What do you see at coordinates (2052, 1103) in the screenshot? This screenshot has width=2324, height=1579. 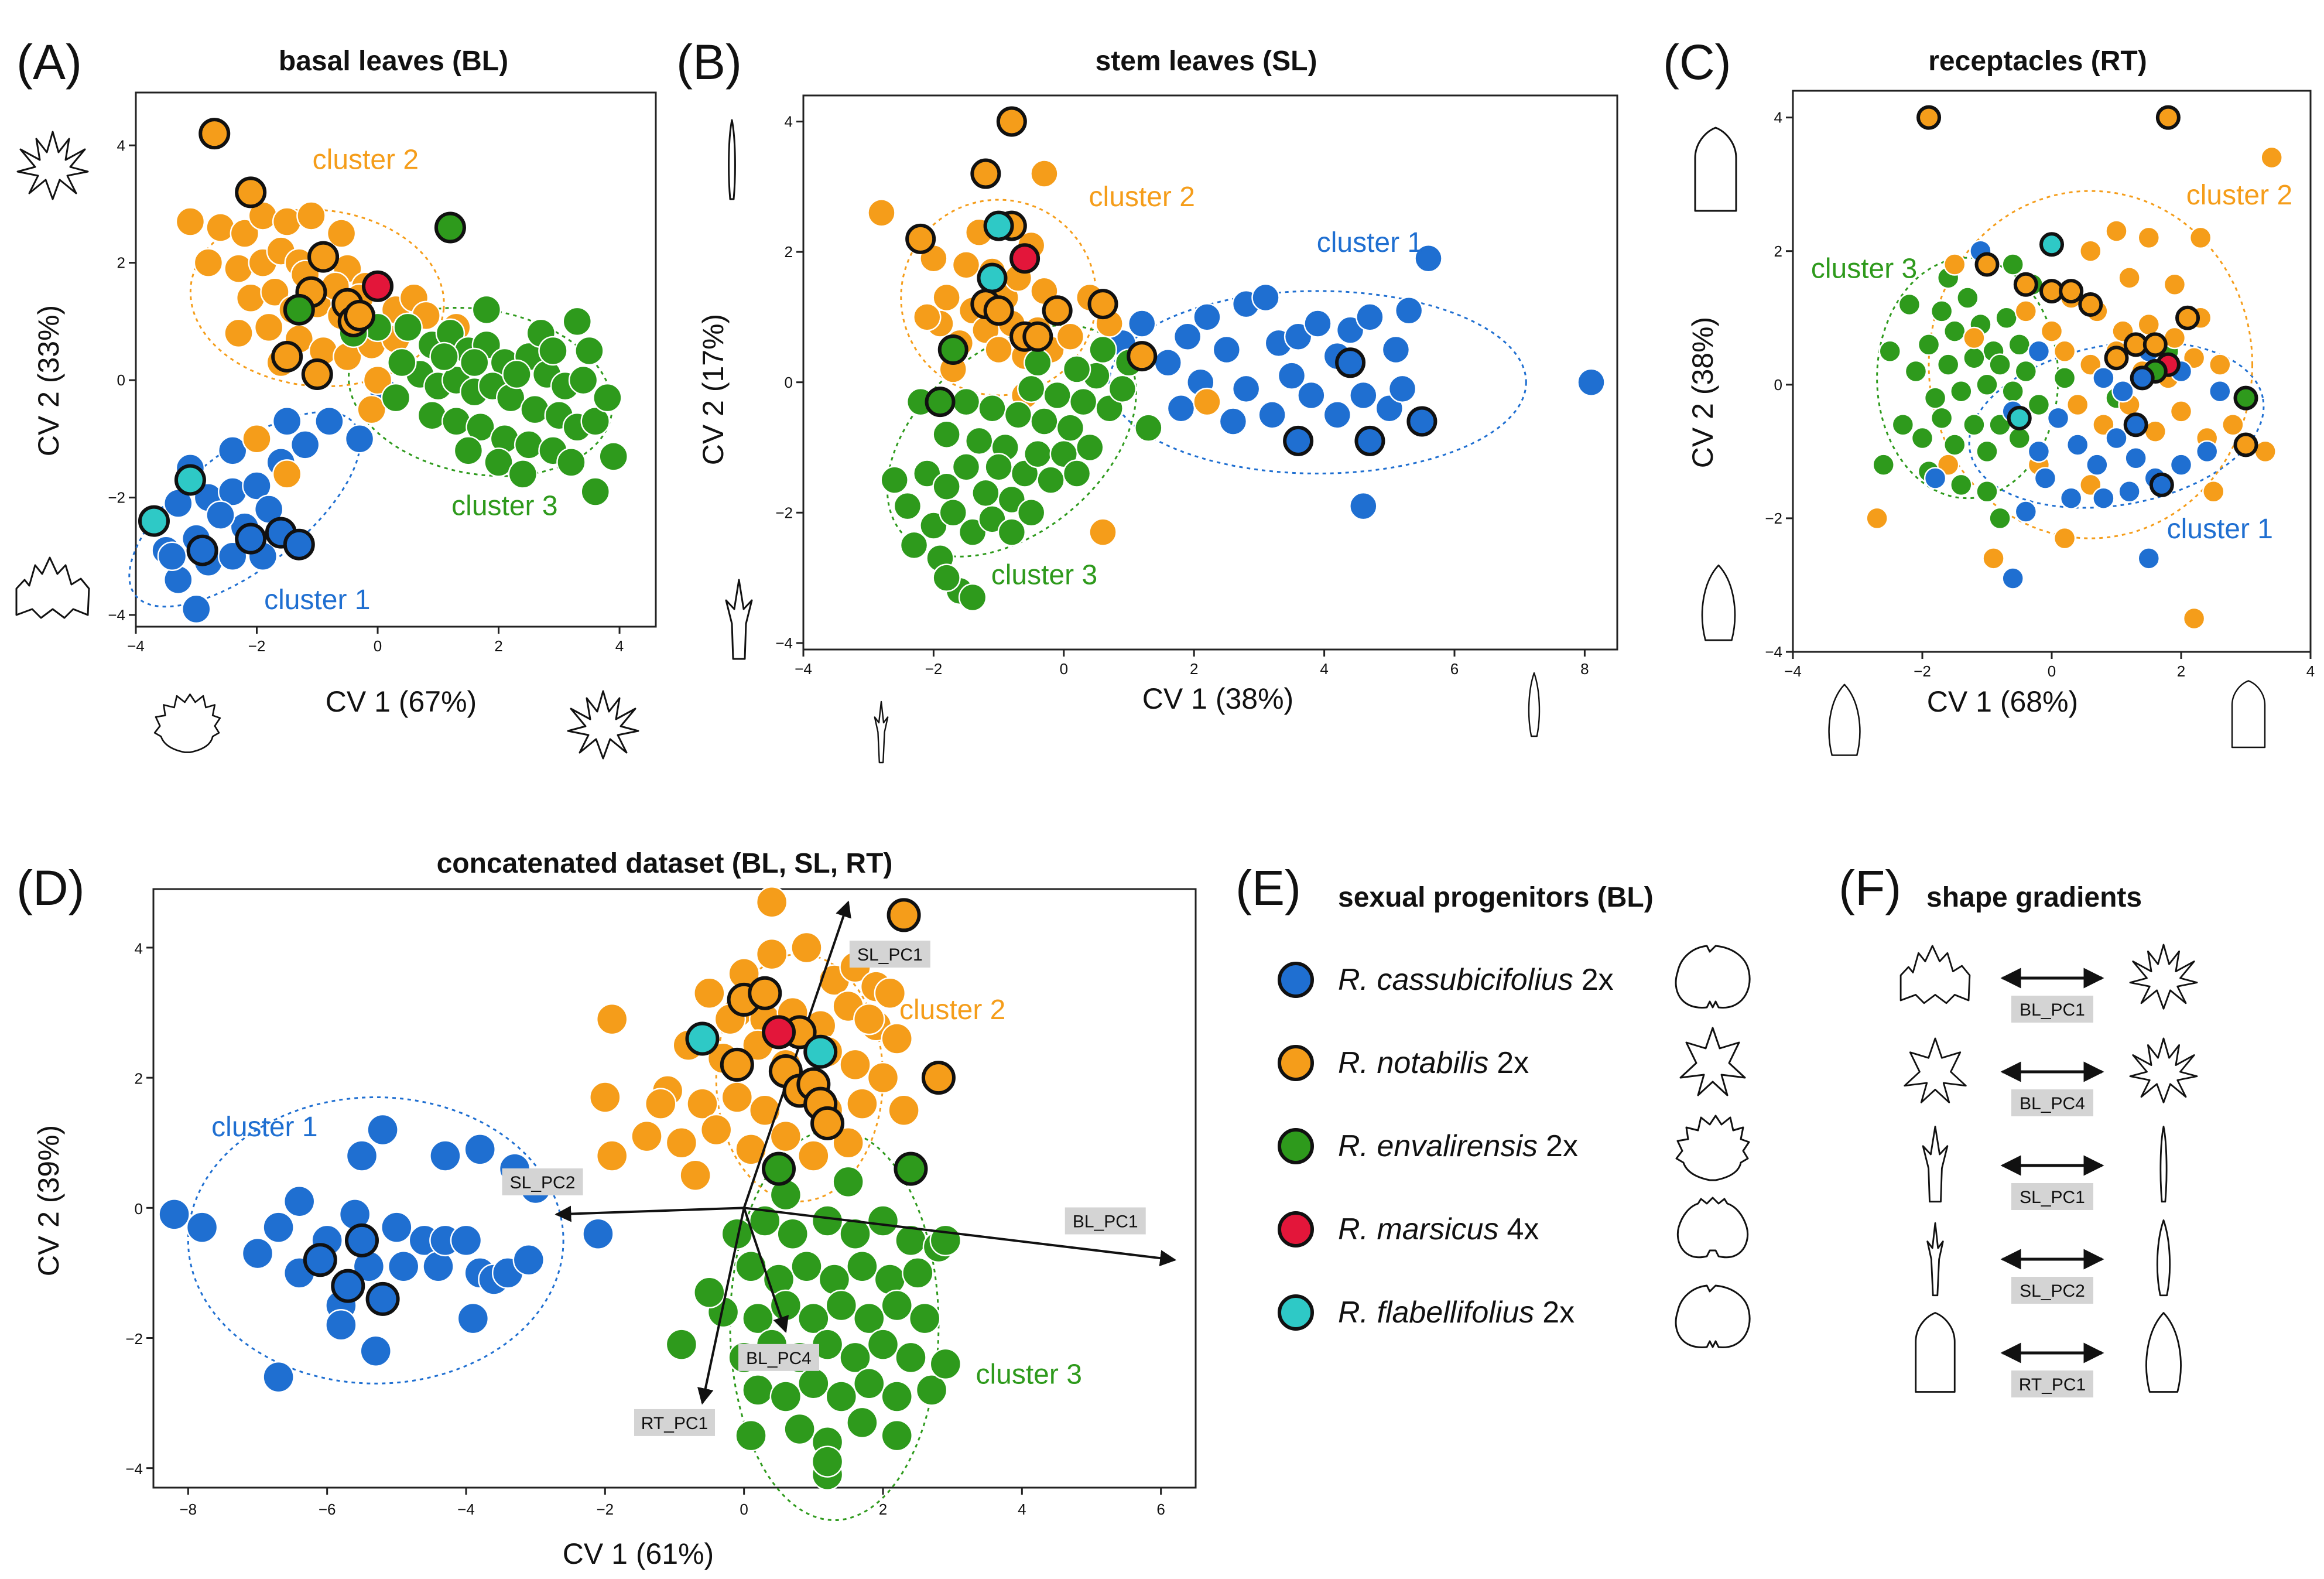 I see `gradient-label: BL_PC4` at bounding box center [2052, 1103].